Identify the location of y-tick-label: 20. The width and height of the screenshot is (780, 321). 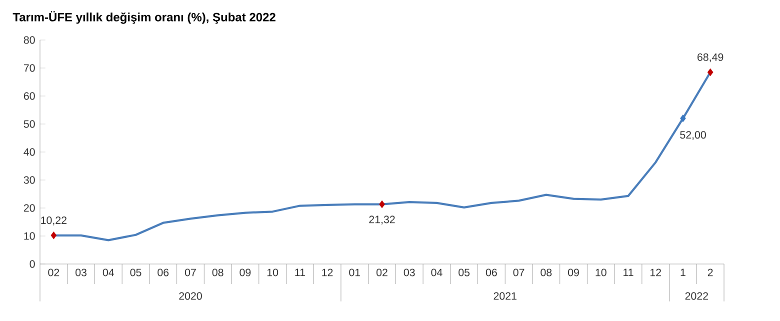
(29, 208).